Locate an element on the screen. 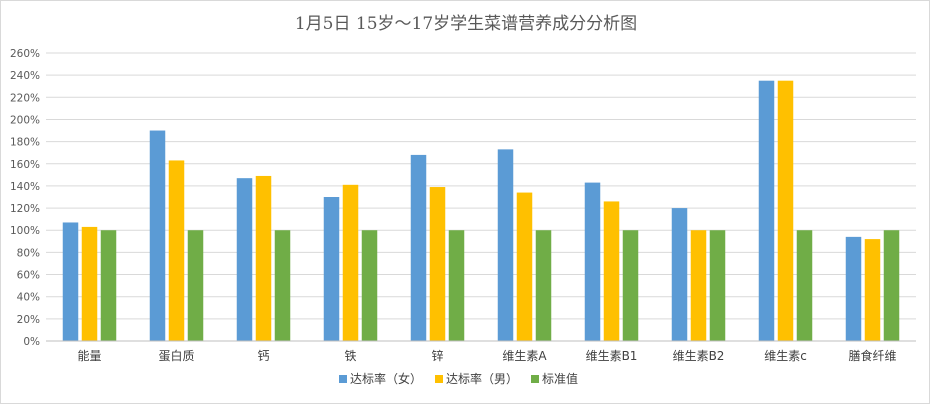 The height and width of the screenshot is (405, 930). y-tick-label: 40% is located at coordinates (28, 298).